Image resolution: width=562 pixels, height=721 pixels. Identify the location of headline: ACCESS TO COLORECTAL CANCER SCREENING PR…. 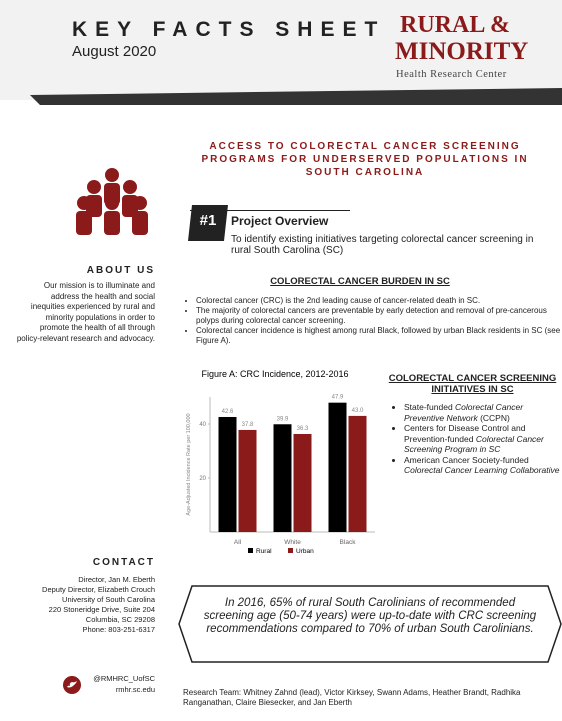
(365, 159).